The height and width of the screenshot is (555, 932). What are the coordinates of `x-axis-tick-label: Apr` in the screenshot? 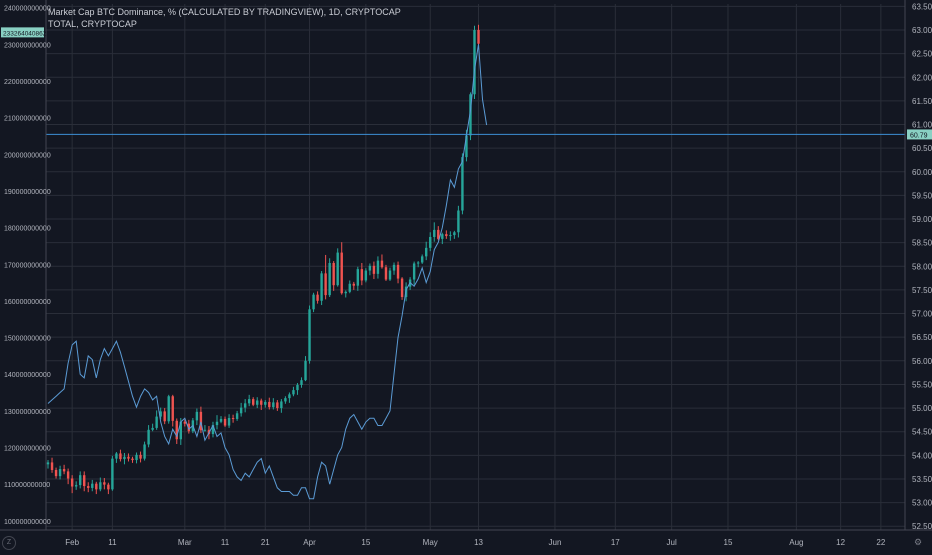 It's located at (309, 542).